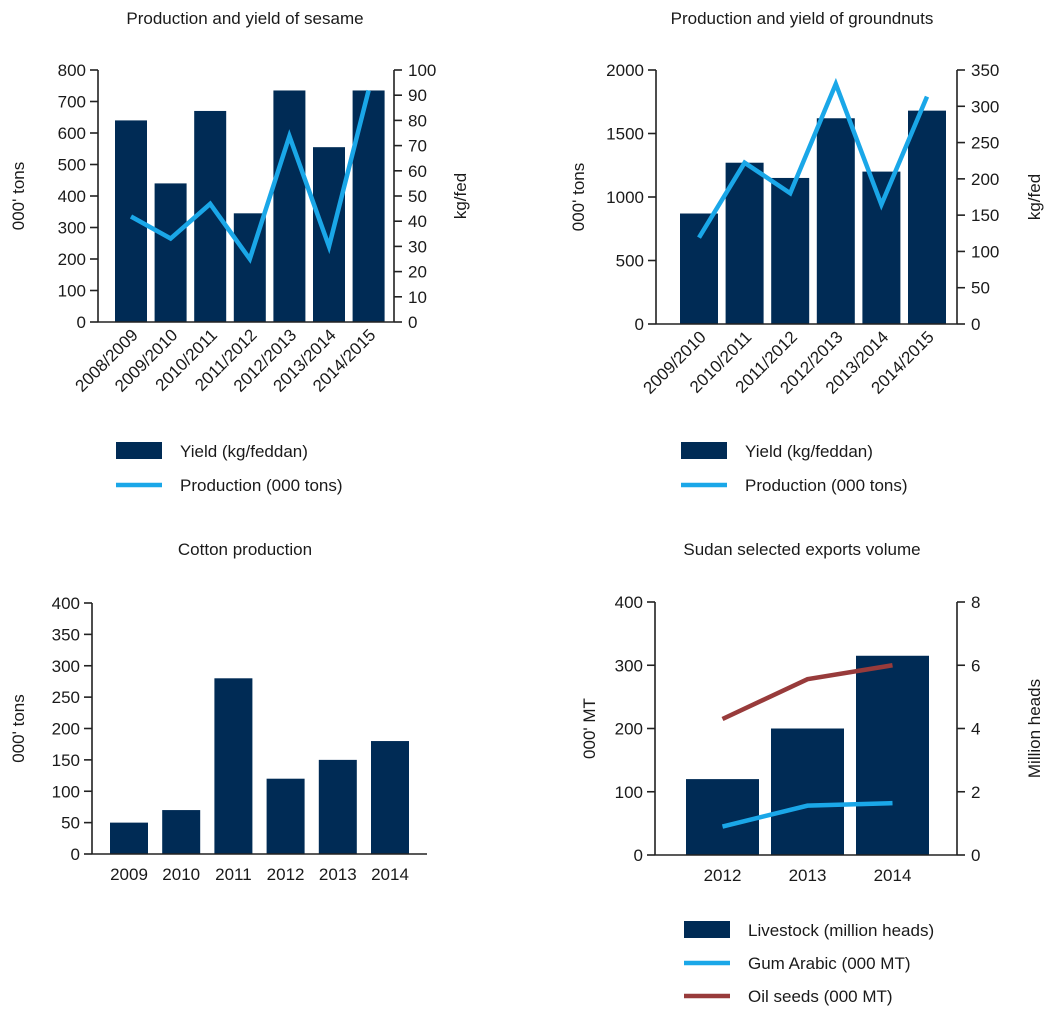 The image size is (1054, 1022). Describe the element at coordinates (417, 221) in the screenshot. I see `y2-tick-label: 40` at that location.